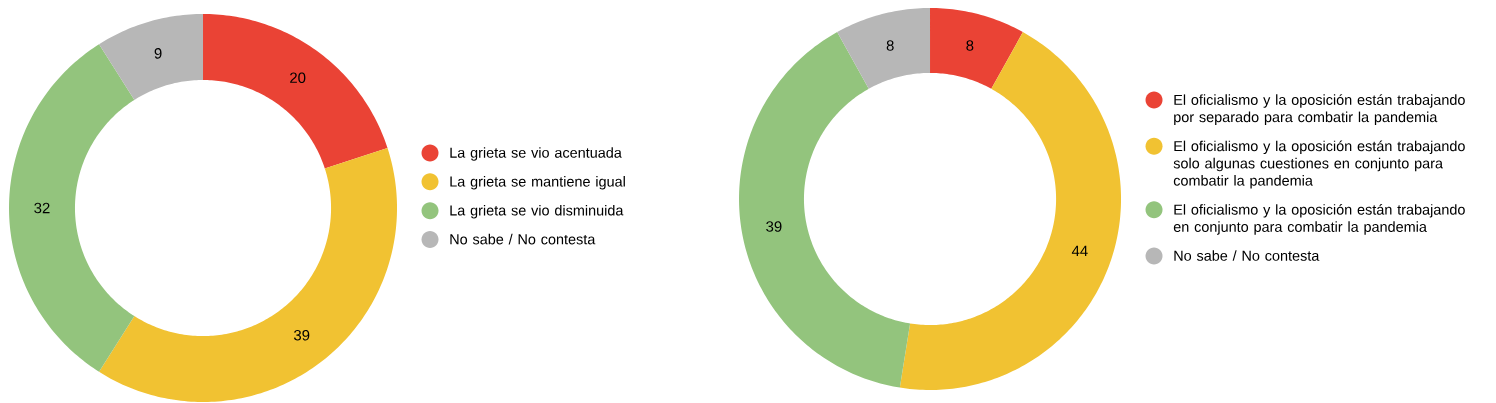 The height and width of the screenshot is (403, 1496). Describe the element at coordinates (536, 154) in the screenshot. I see `legend-label: La grieta se vio acentuada` at that location.